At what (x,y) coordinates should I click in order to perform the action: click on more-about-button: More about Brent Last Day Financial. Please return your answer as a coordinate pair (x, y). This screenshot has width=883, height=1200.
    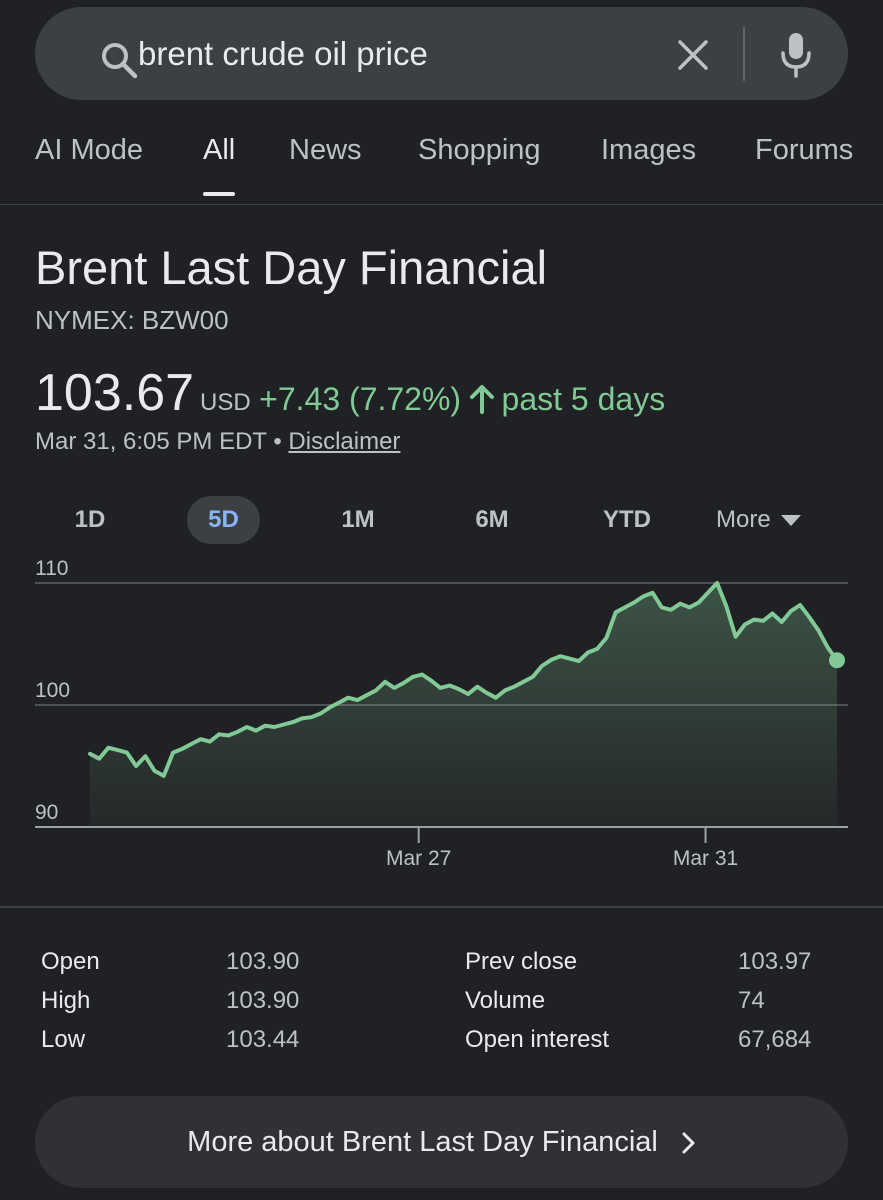
    Looking at the image, I should click on (441, 1142).